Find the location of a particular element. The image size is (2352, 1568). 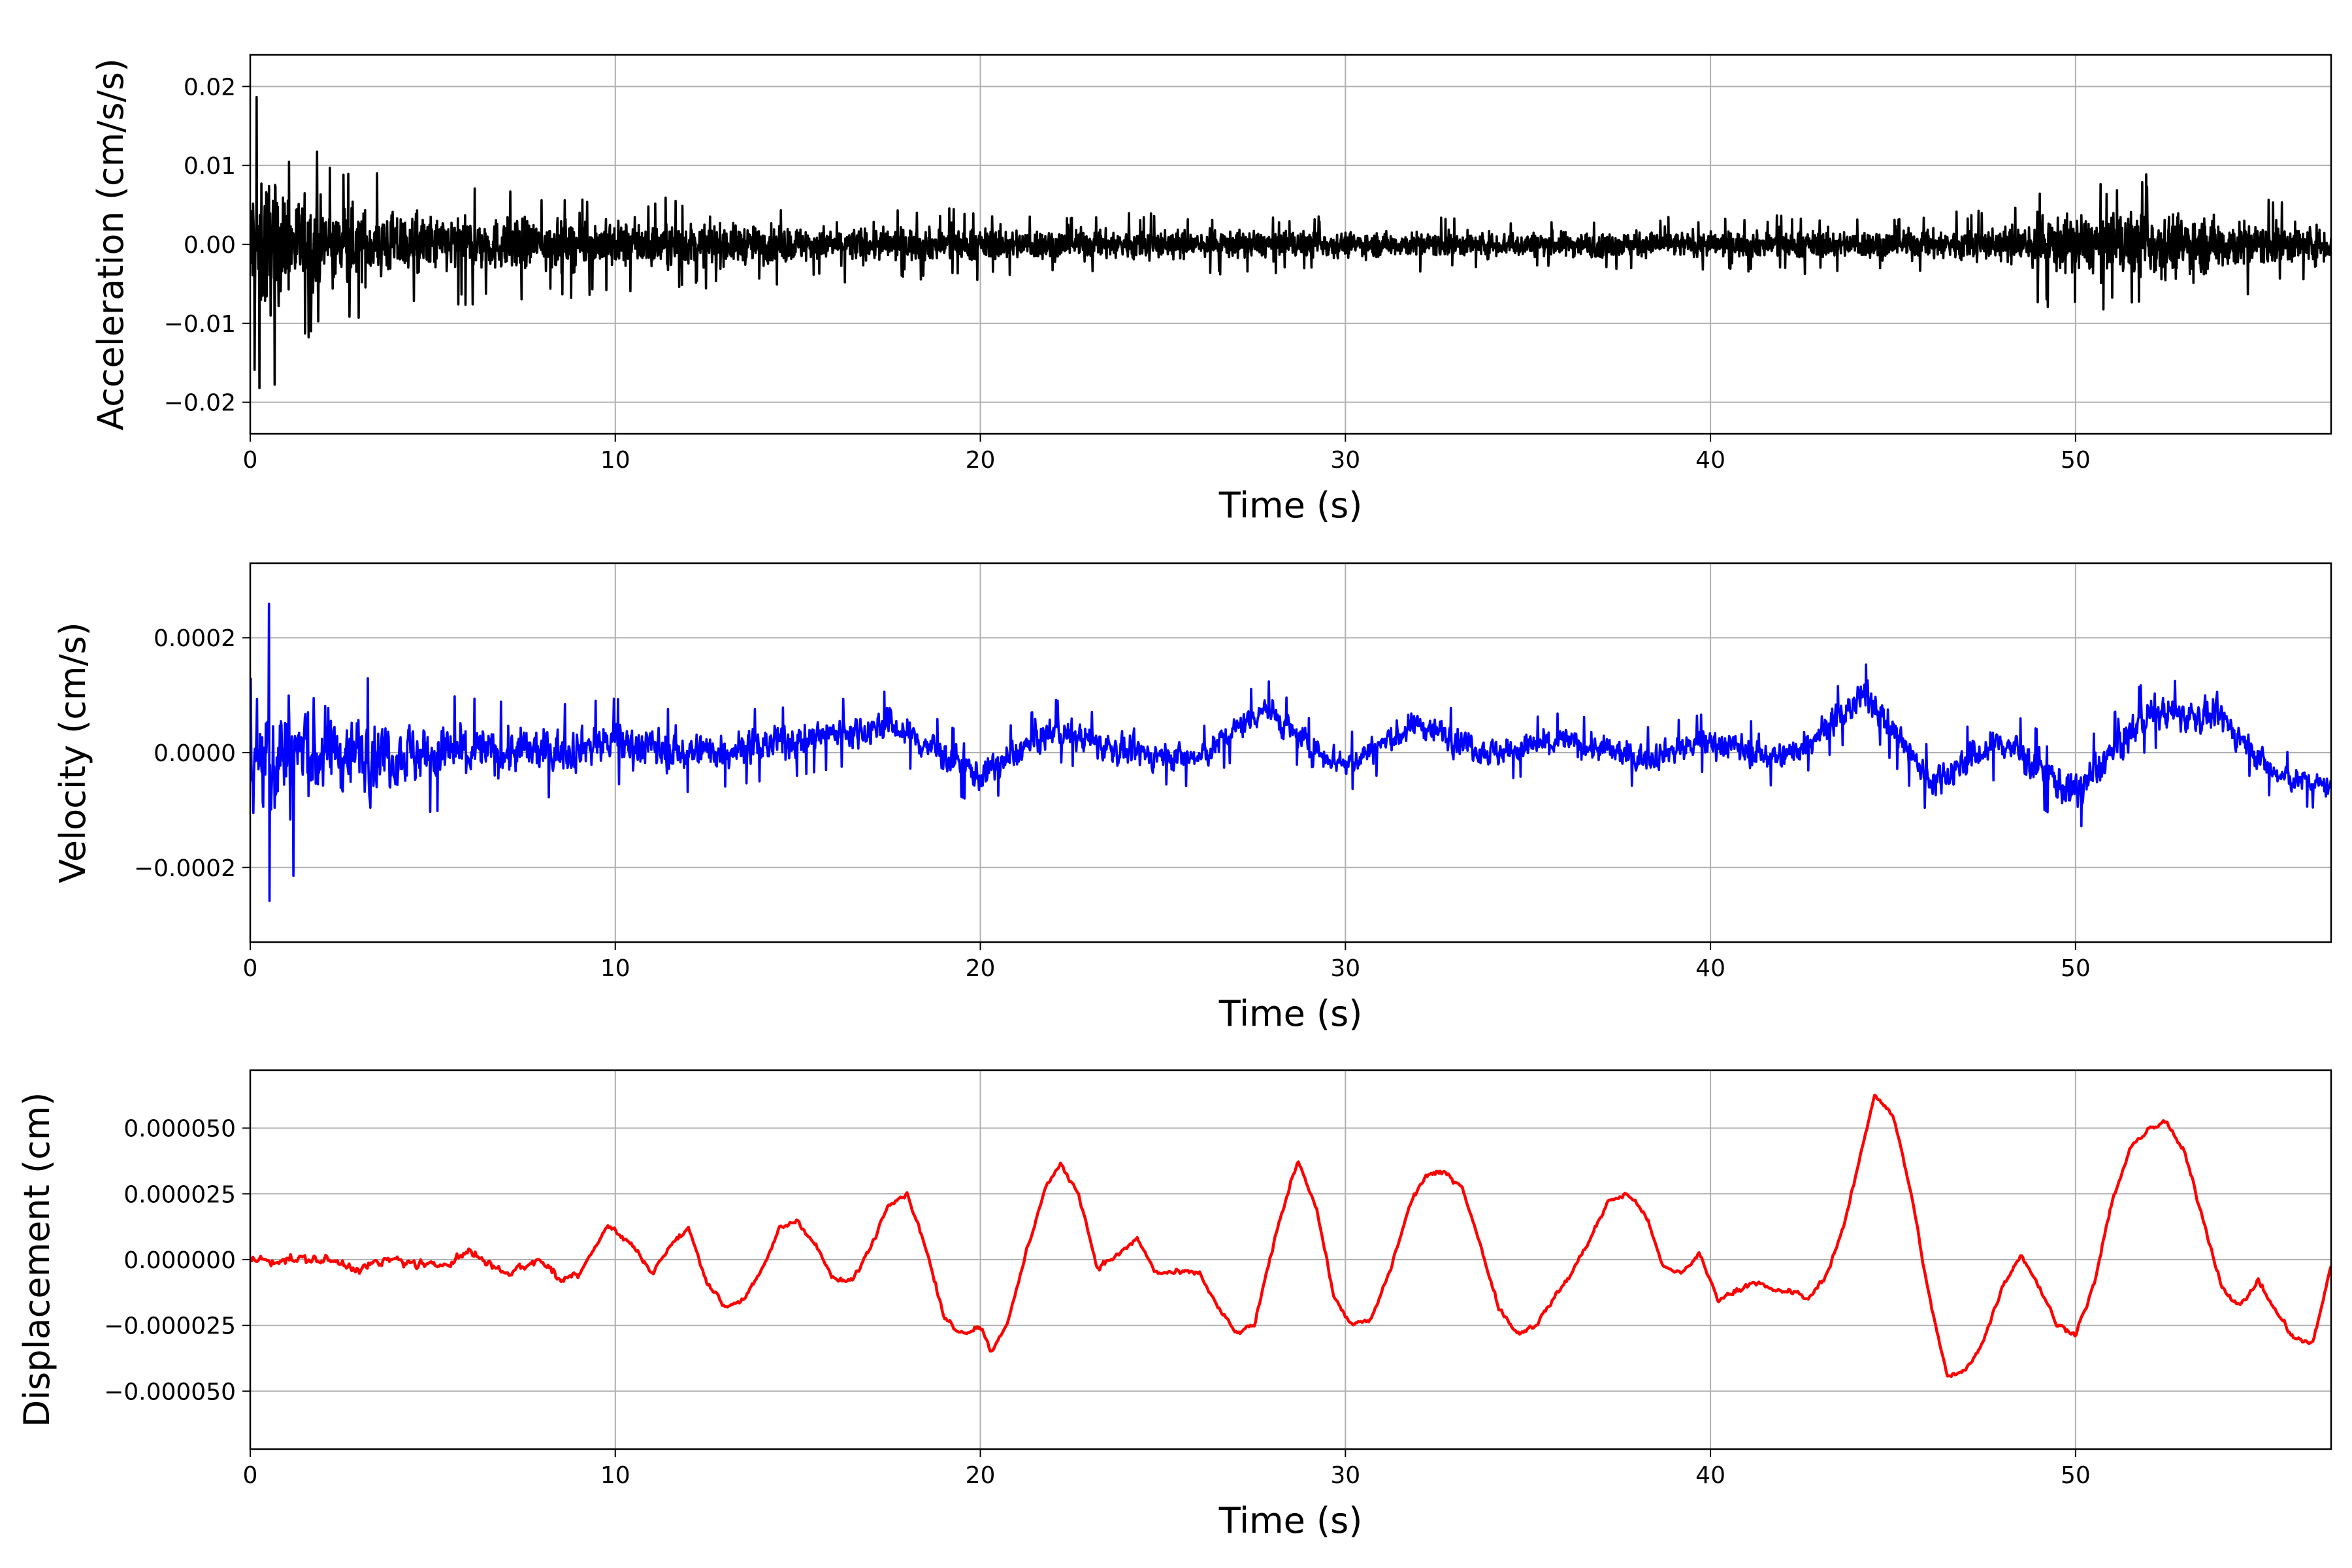

velocity-x-tick-label: 20 is located at coordinates (981, 968).